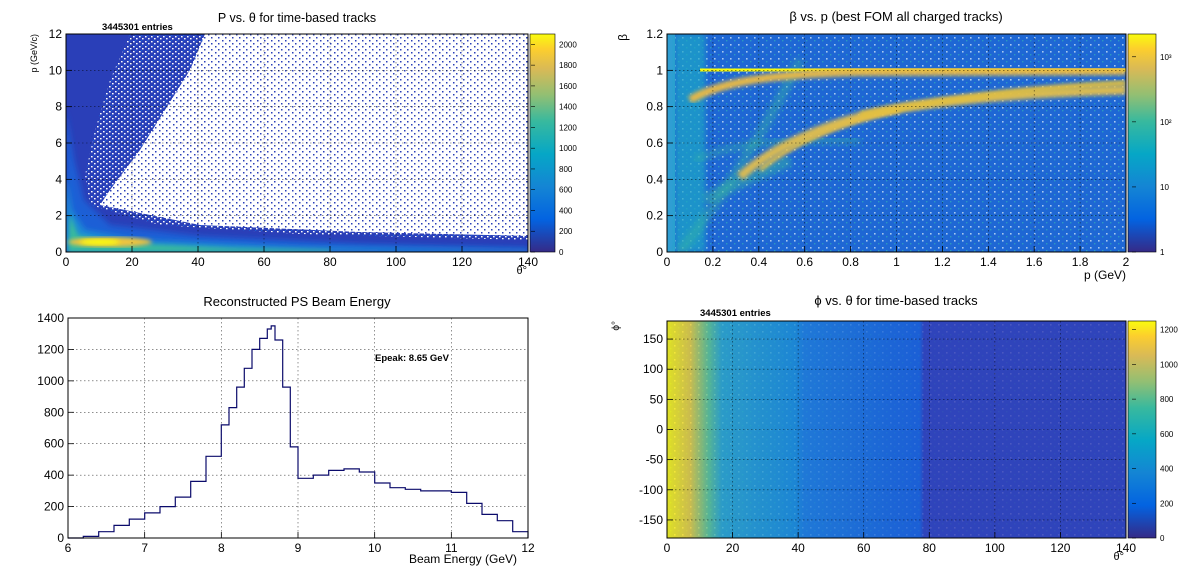 This screenshot has height=572, width=1196. Describe the element at coordinates (896, 300) in the screenshot. I see `chart-title: ϕ vs. θ for time-based tracks` at that location.